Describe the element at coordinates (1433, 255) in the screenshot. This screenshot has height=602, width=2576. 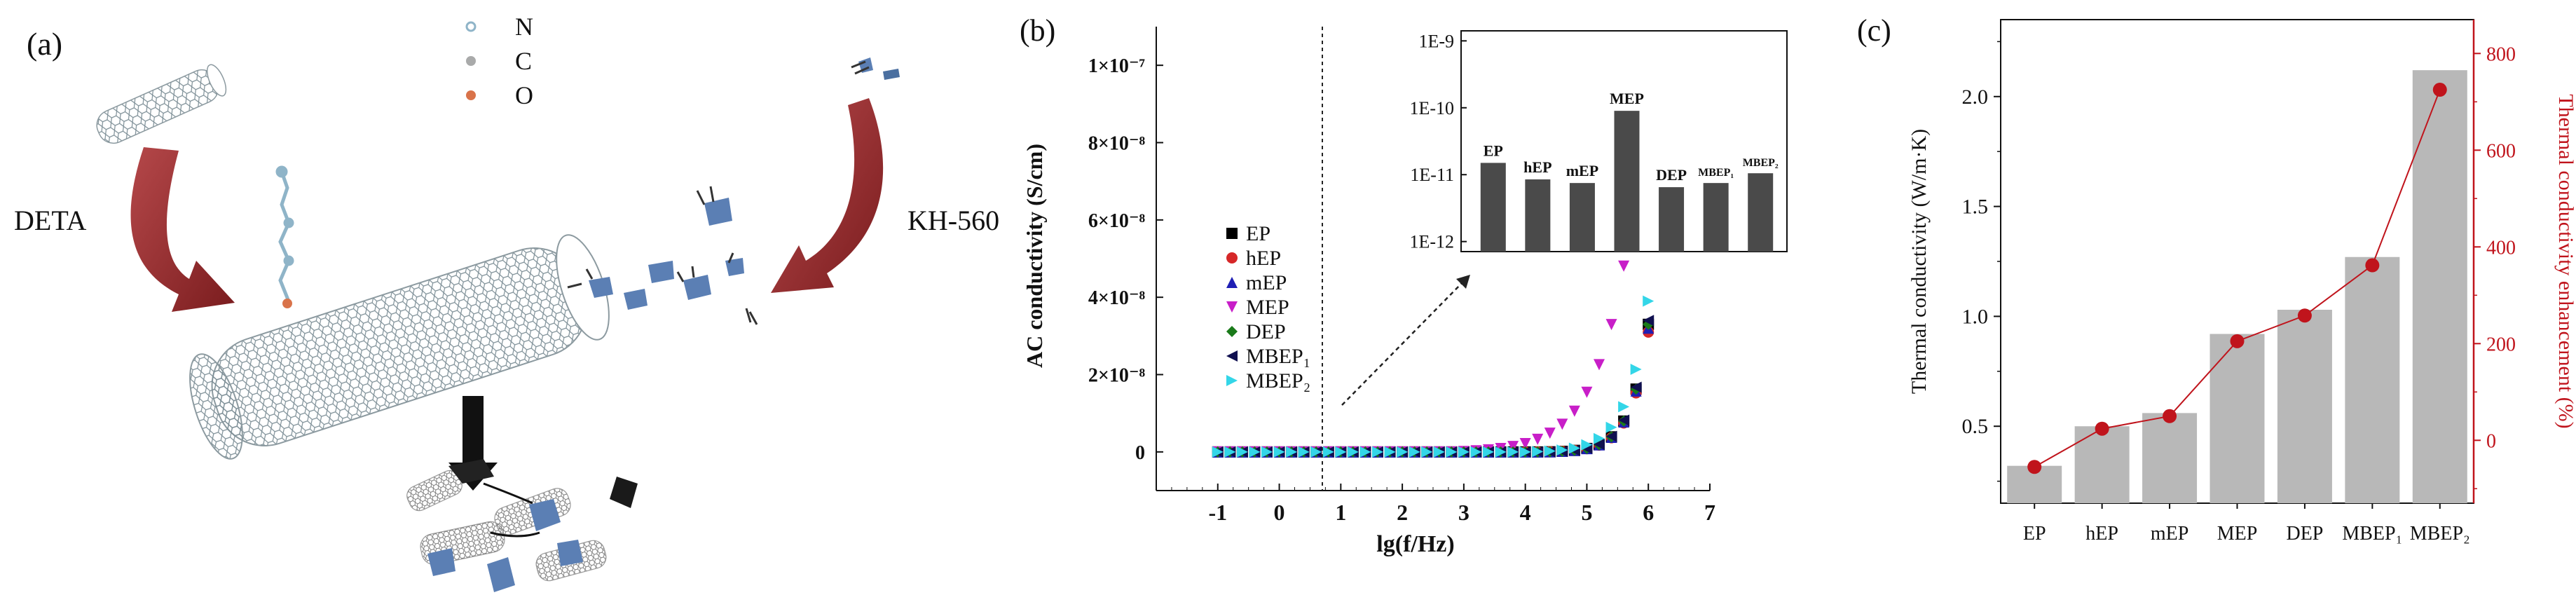
I see `panel-b-data-points` at that location.